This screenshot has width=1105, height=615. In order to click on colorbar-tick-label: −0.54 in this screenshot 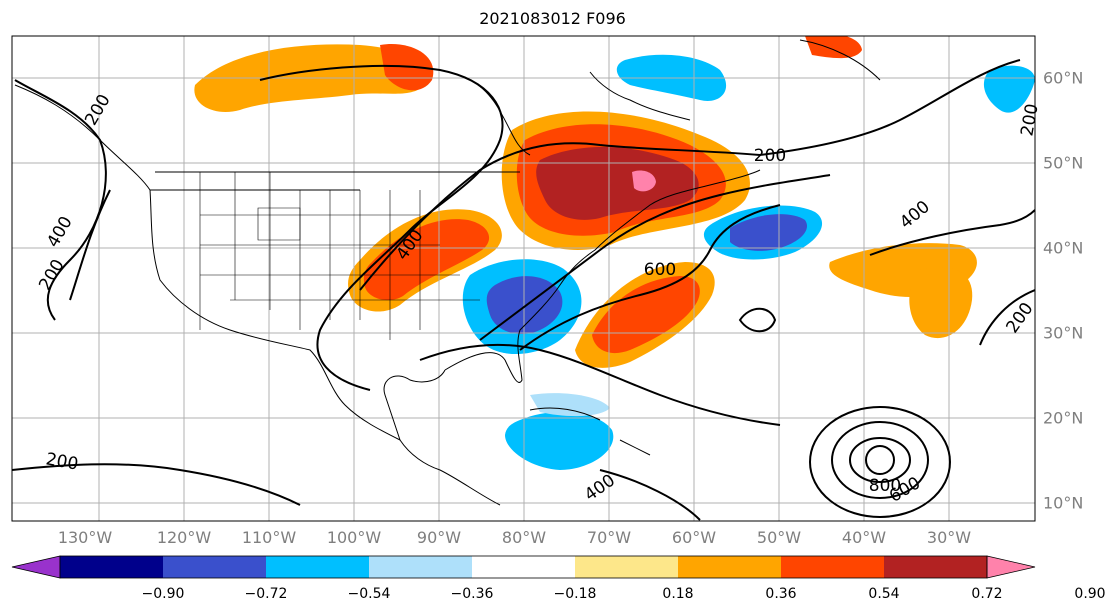, I will do `click(369, 594)`.